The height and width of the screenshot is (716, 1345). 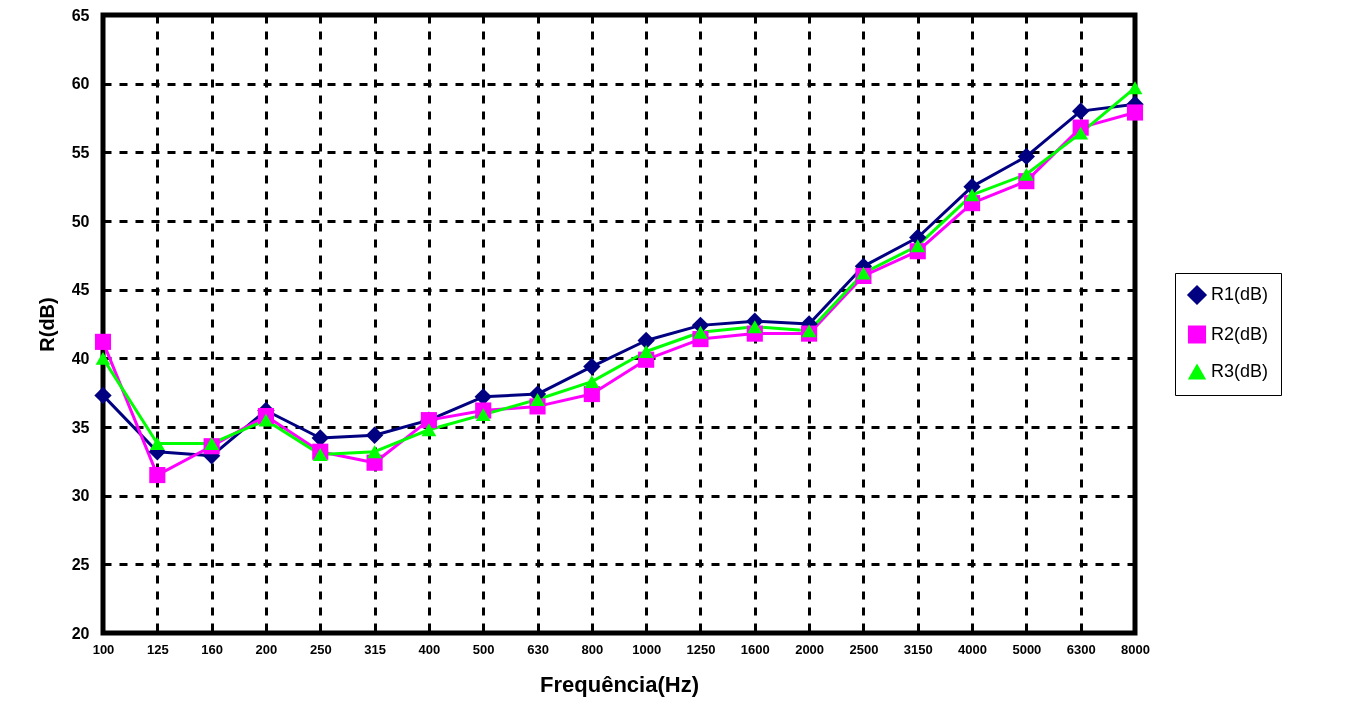 What do you see at coordinates (80, 358) in the screenshot?
I see `y-tick-label: 40` at bounding box center [80, 358].